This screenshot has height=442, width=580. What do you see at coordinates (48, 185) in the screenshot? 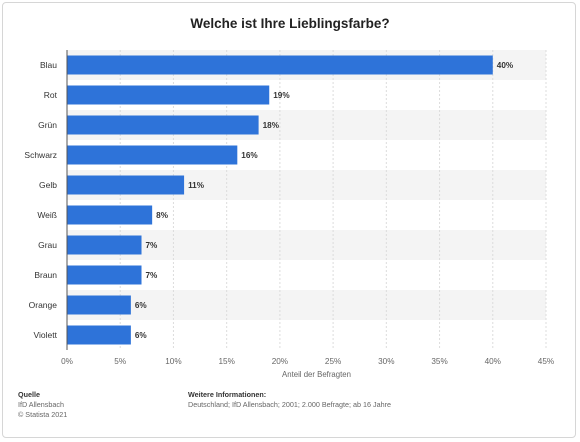
I see `category-label: Gelb` at bounding box center [48, 185].